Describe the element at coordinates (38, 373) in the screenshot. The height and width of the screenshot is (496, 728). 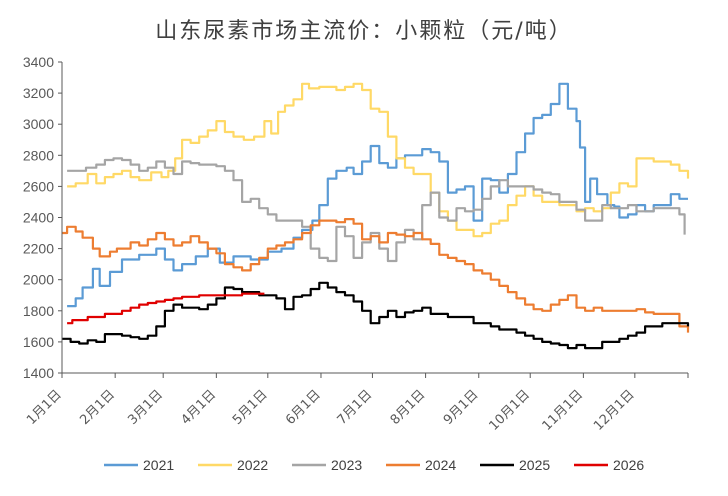
I see `y-tick-label: 1400` at that location.